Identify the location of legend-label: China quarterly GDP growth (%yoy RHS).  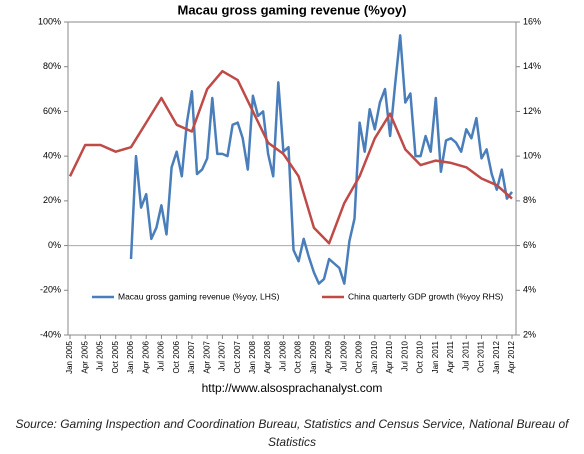
(425, 296).